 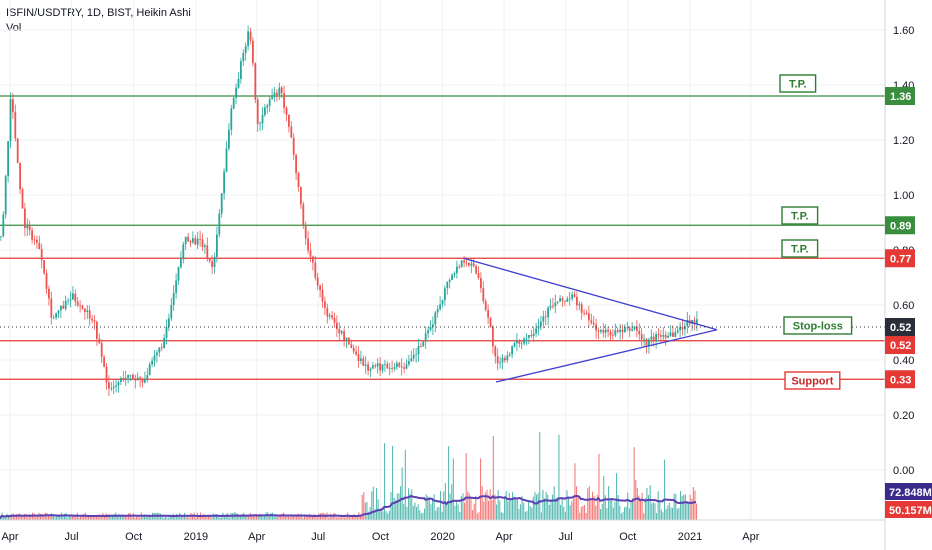 I want to click on time-tick-label: Jul, so click(x=318, y=537).